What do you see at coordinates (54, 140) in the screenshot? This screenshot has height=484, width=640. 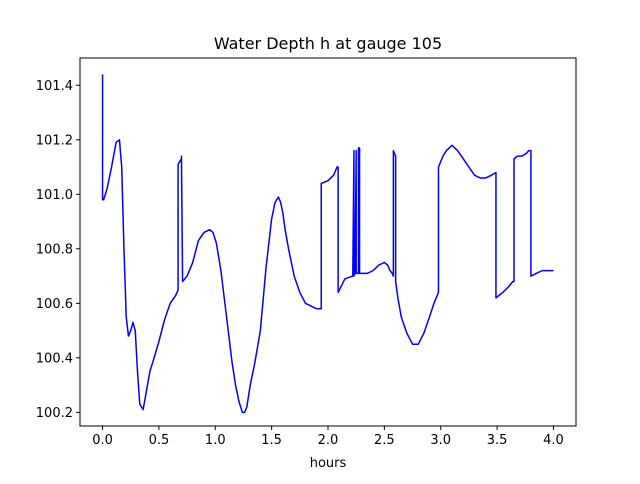 I see `y-tick-label: 101.2` at bounding box center [54, 140].